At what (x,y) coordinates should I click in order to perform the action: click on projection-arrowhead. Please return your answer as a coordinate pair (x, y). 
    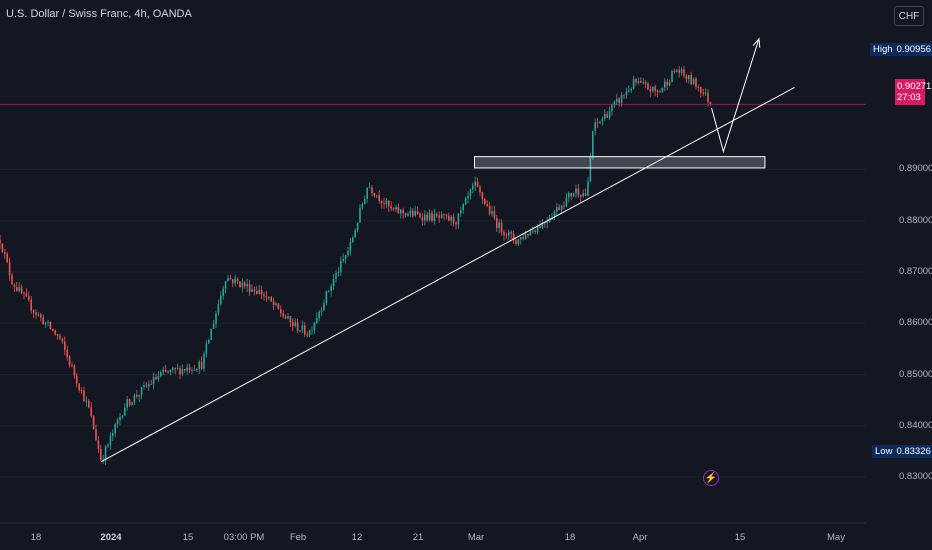
    Looking at the image, I should click on (756, 42).